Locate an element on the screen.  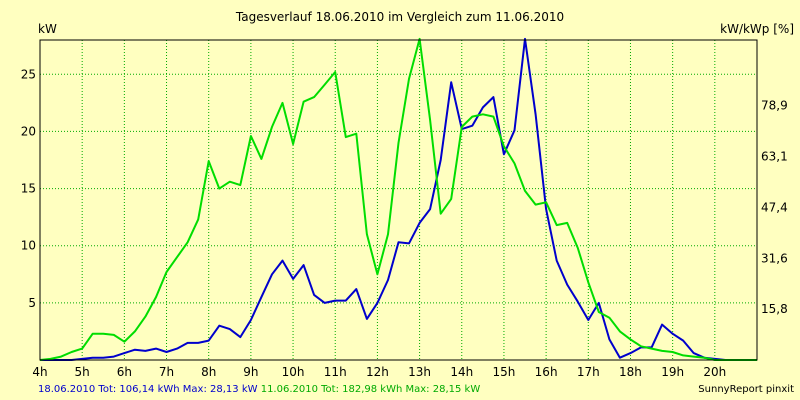
x-tick-label: 10h is located at coordinates (293, 372).